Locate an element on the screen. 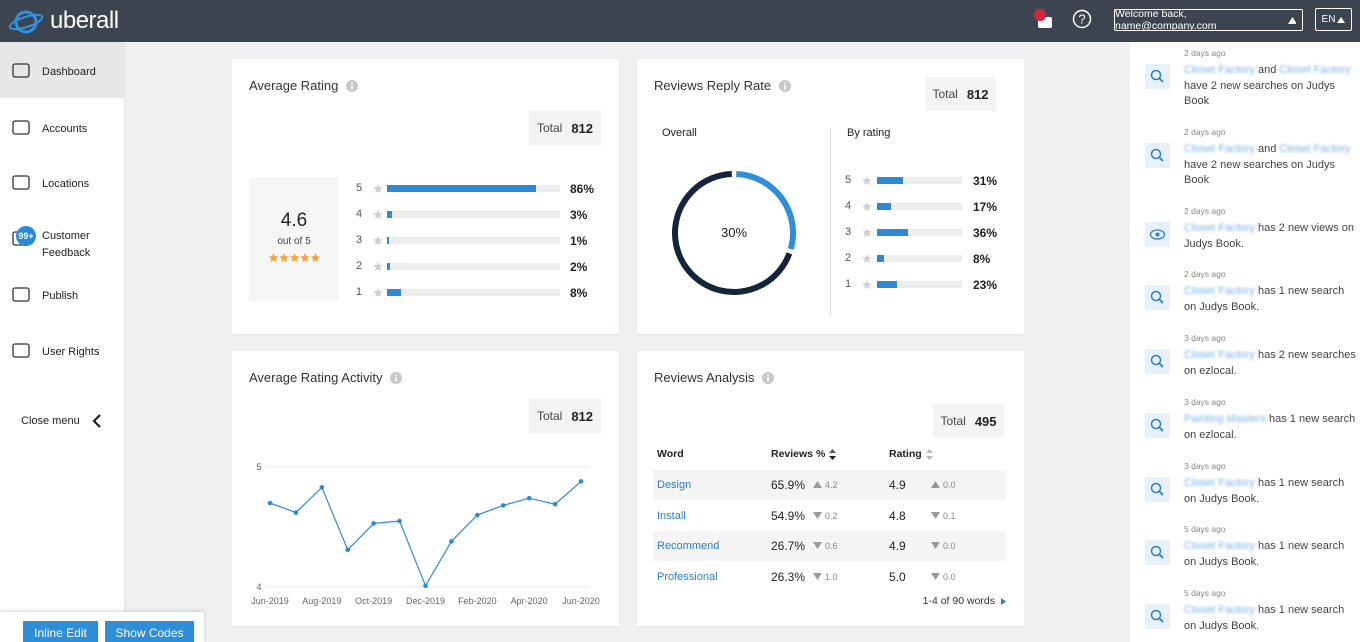  card-title: Average Rating Activity is located at coordinates (326, 377).